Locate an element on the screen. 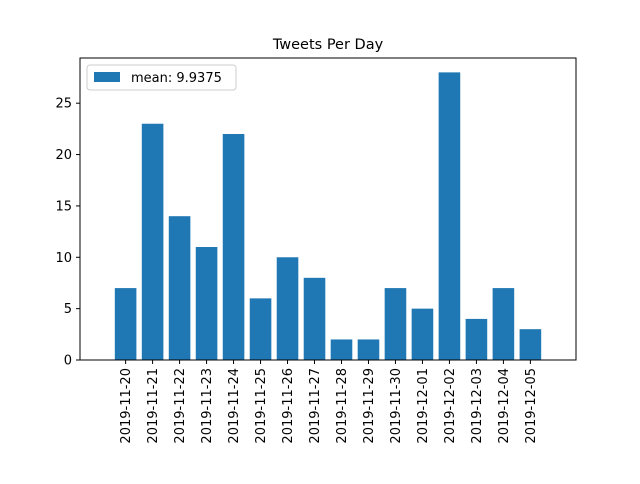 The width and height of the screenshot is (640, 484). legend: mean: 9.9375 is located at coordinates (161, 77).